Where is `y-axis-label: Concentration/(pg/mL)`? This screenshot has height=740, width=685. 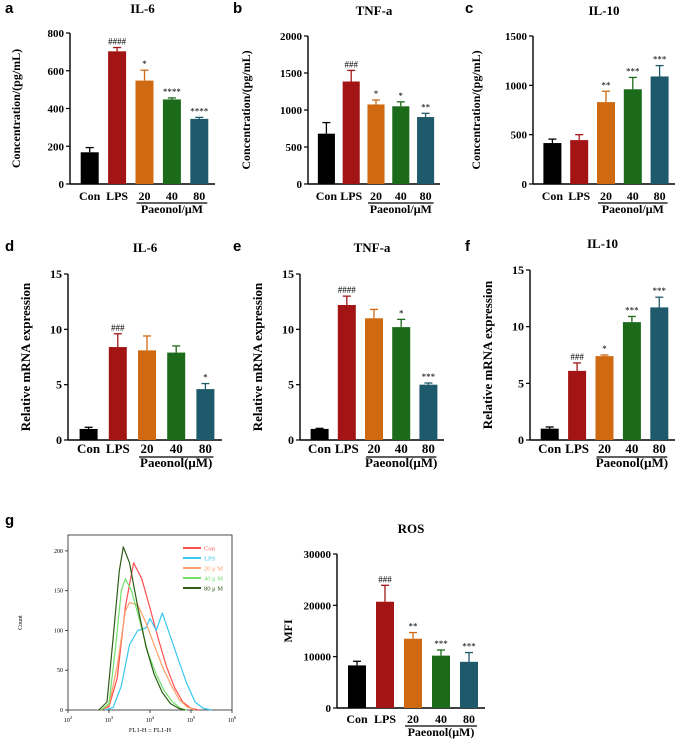 y-axis-label: Concentration/(pg/mL) is located at coordinates (16, 108).